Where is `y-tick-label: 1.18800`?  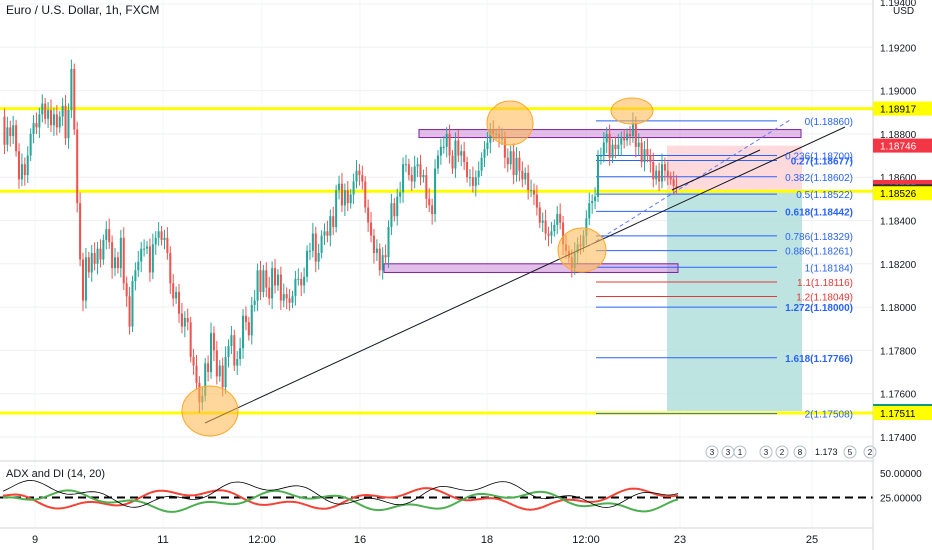 y-tick-label: 1.18800 is located at coordinates (898, 135).